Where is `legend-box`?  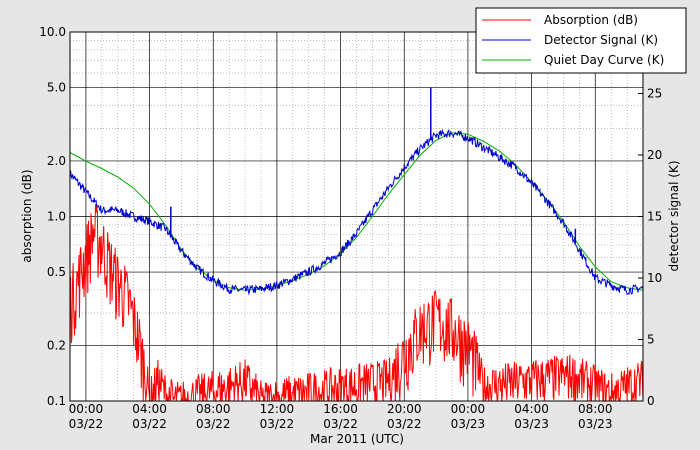 legend-box is located at coordinates (581, 40).